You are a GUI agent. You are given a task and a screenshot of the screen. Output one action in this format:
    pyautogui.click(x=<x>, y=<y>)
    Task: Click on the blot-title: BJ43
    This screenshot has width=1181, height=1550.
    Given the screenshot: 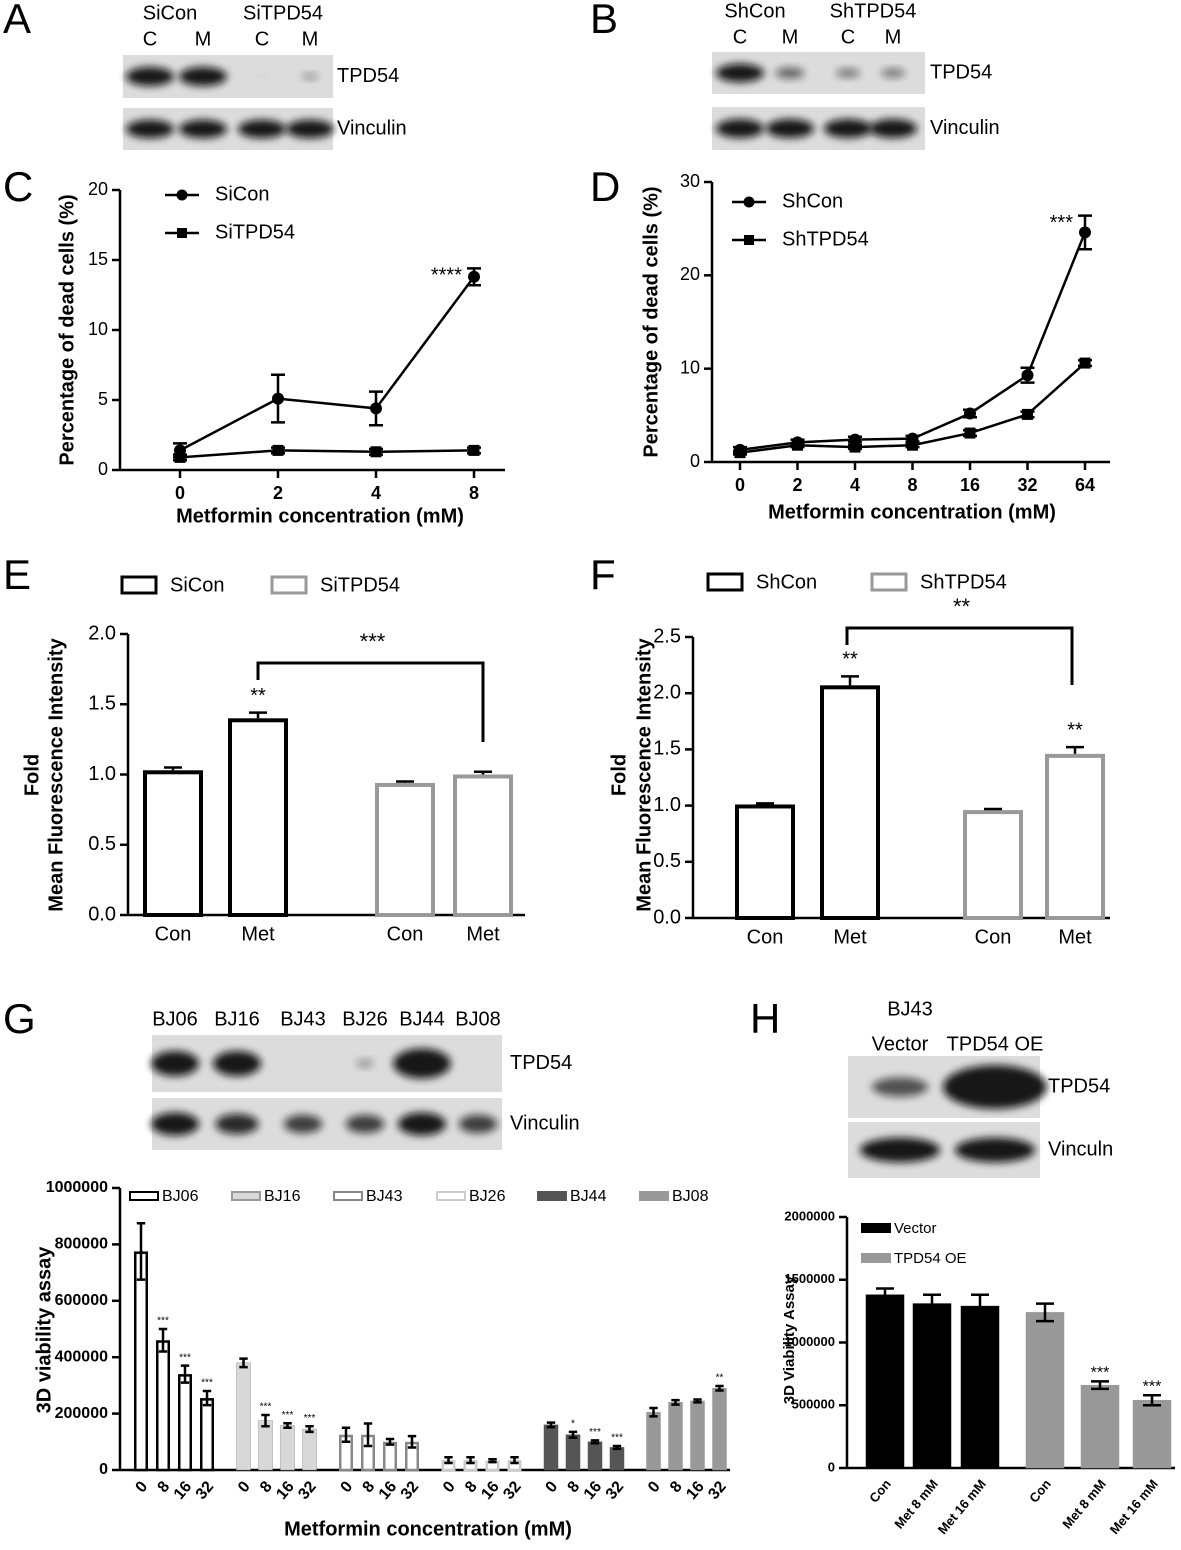 What is the action you would take?
    pyautogui.click(x=910, y=1009)
    